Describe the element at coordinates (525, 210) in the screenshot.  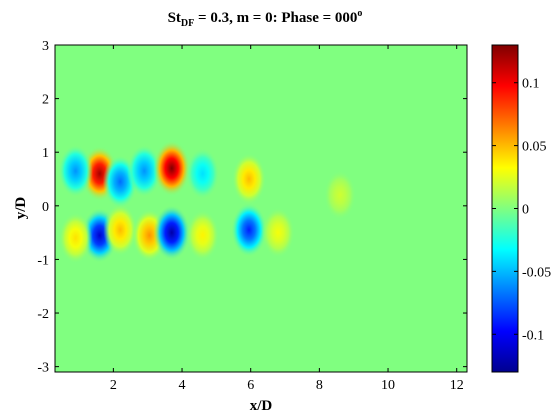
I see `colorbar-tick-label: 0` at that location.